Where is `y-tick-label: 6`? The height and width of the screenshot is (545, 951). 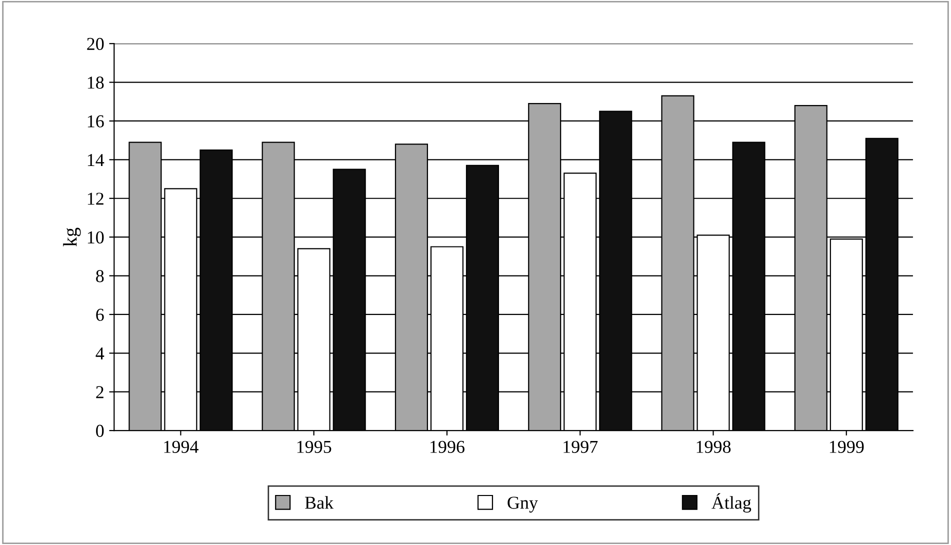 y-tick-label: 6 is located at coordinates (100, 314).